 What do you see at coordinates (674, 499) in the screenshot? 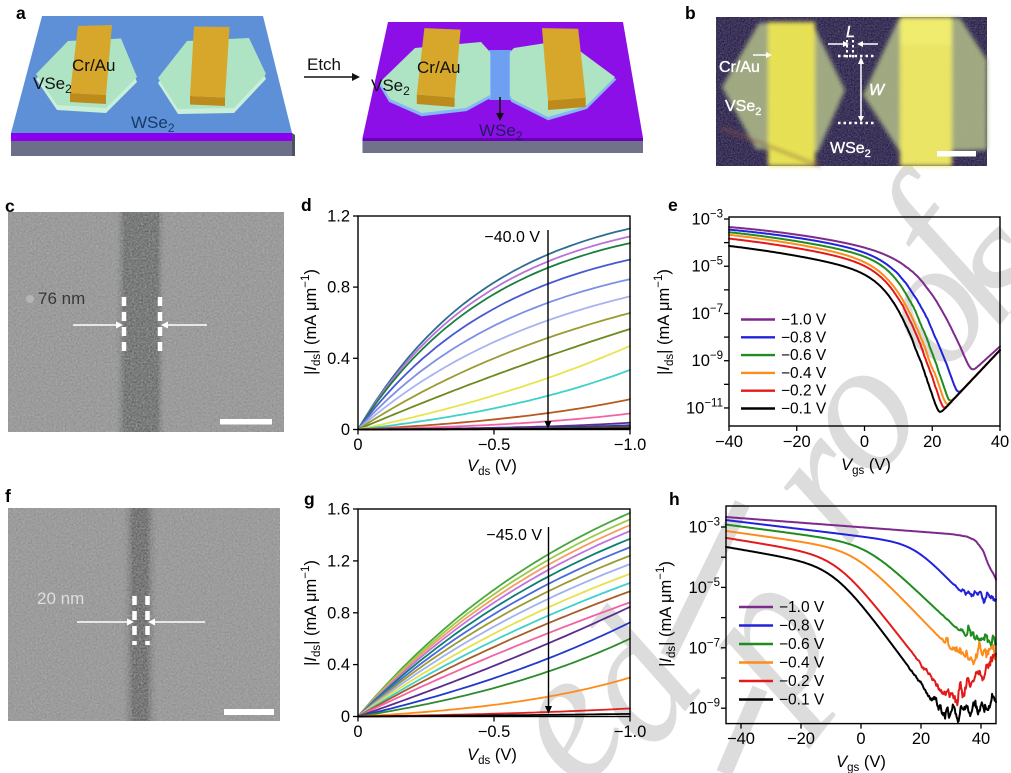
I see `svg-text: h` at bounding box center [674, 499].